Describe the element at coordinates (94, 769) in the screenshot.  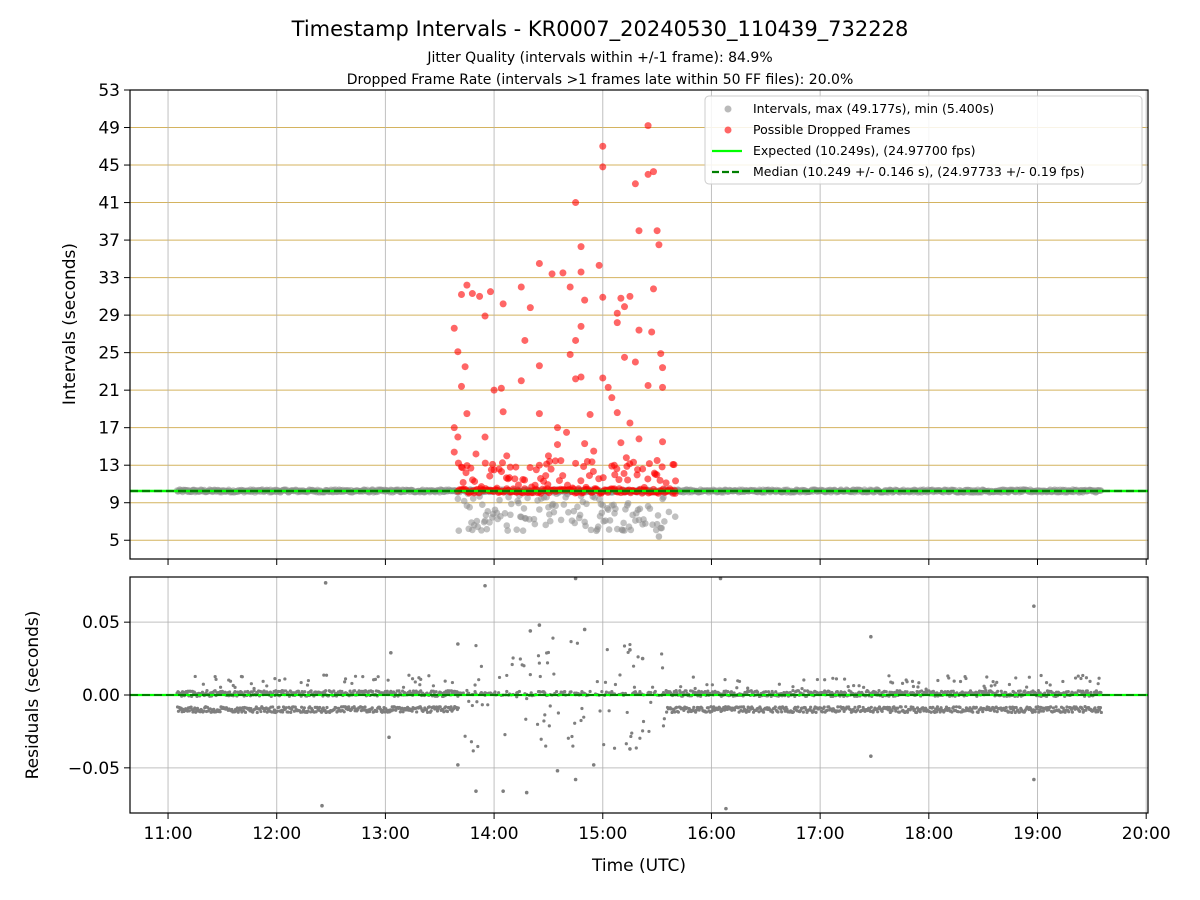
I see `residuals-y-tick-label: −0.05` at that location.